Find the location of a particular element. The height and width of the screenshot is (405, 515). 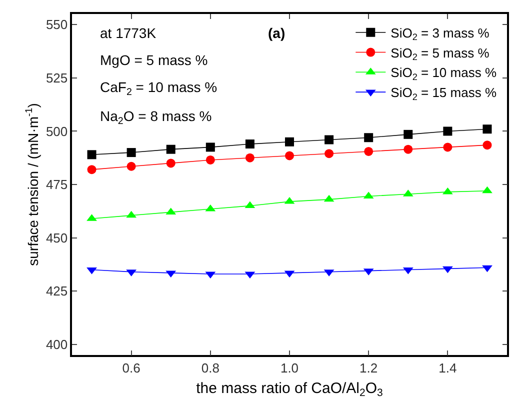

x-axis-title: the mass ratio of CaO/Al$_{2}$O$_{3}$ is located at coordinates (290, 389).